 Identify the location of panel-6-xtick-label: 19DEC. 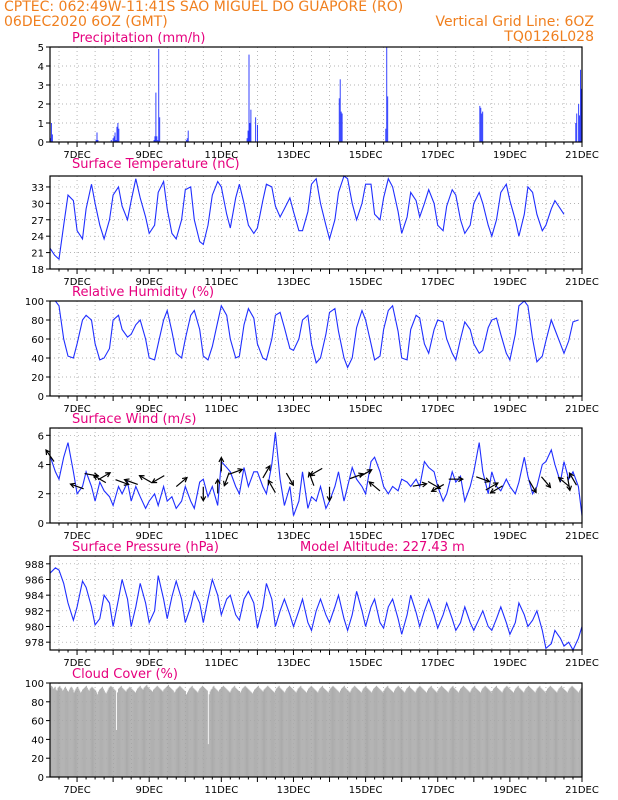
(510, 790).